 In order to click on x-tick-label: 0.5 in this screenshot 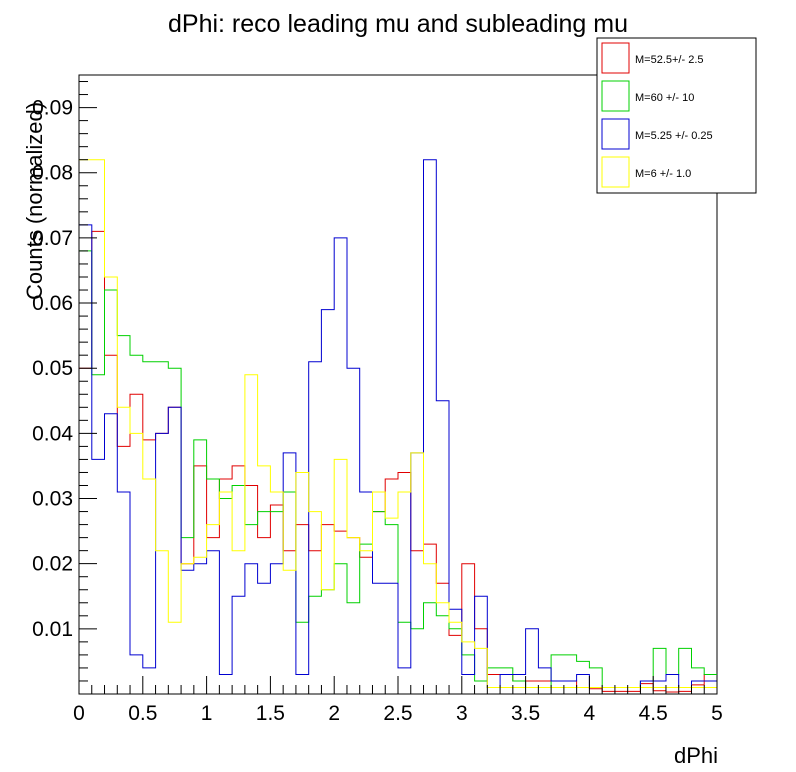, I will do `click(142, 713)`.